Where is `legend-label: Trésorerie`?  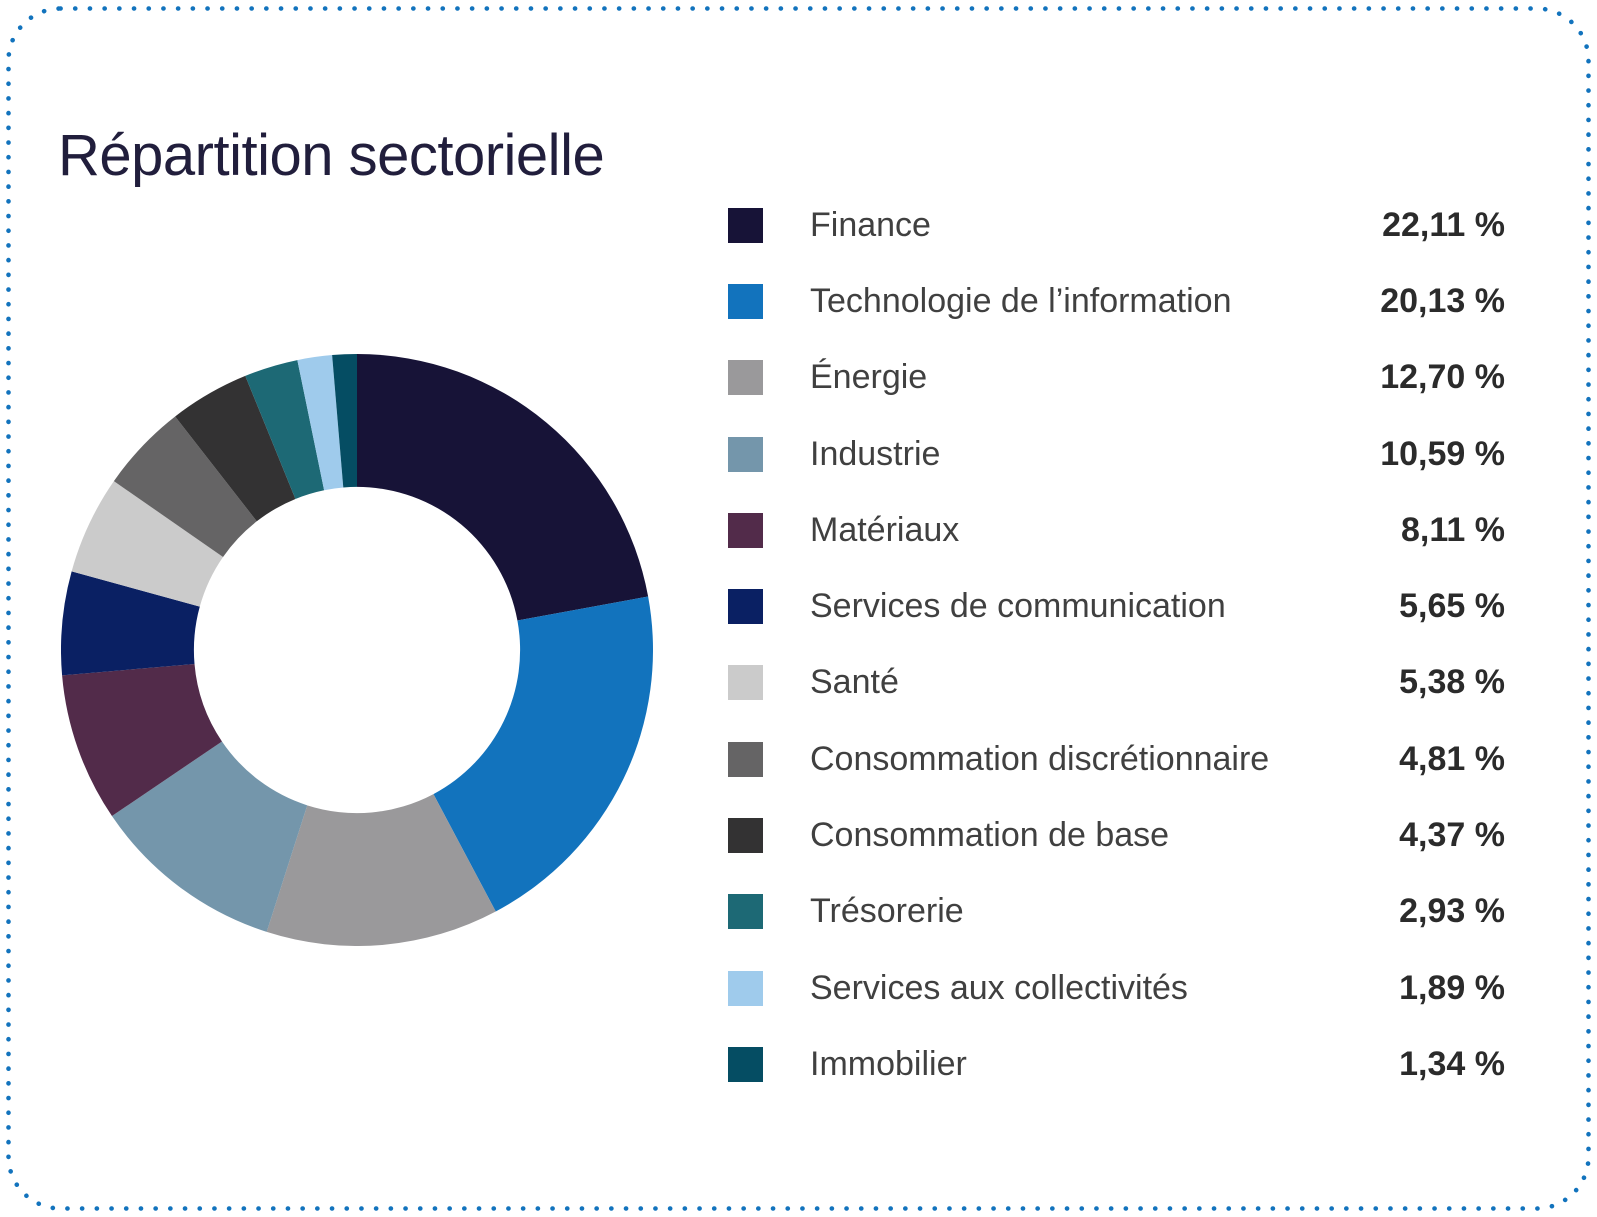
legend-label: Trésorerie is located at coordinates (887, 911).